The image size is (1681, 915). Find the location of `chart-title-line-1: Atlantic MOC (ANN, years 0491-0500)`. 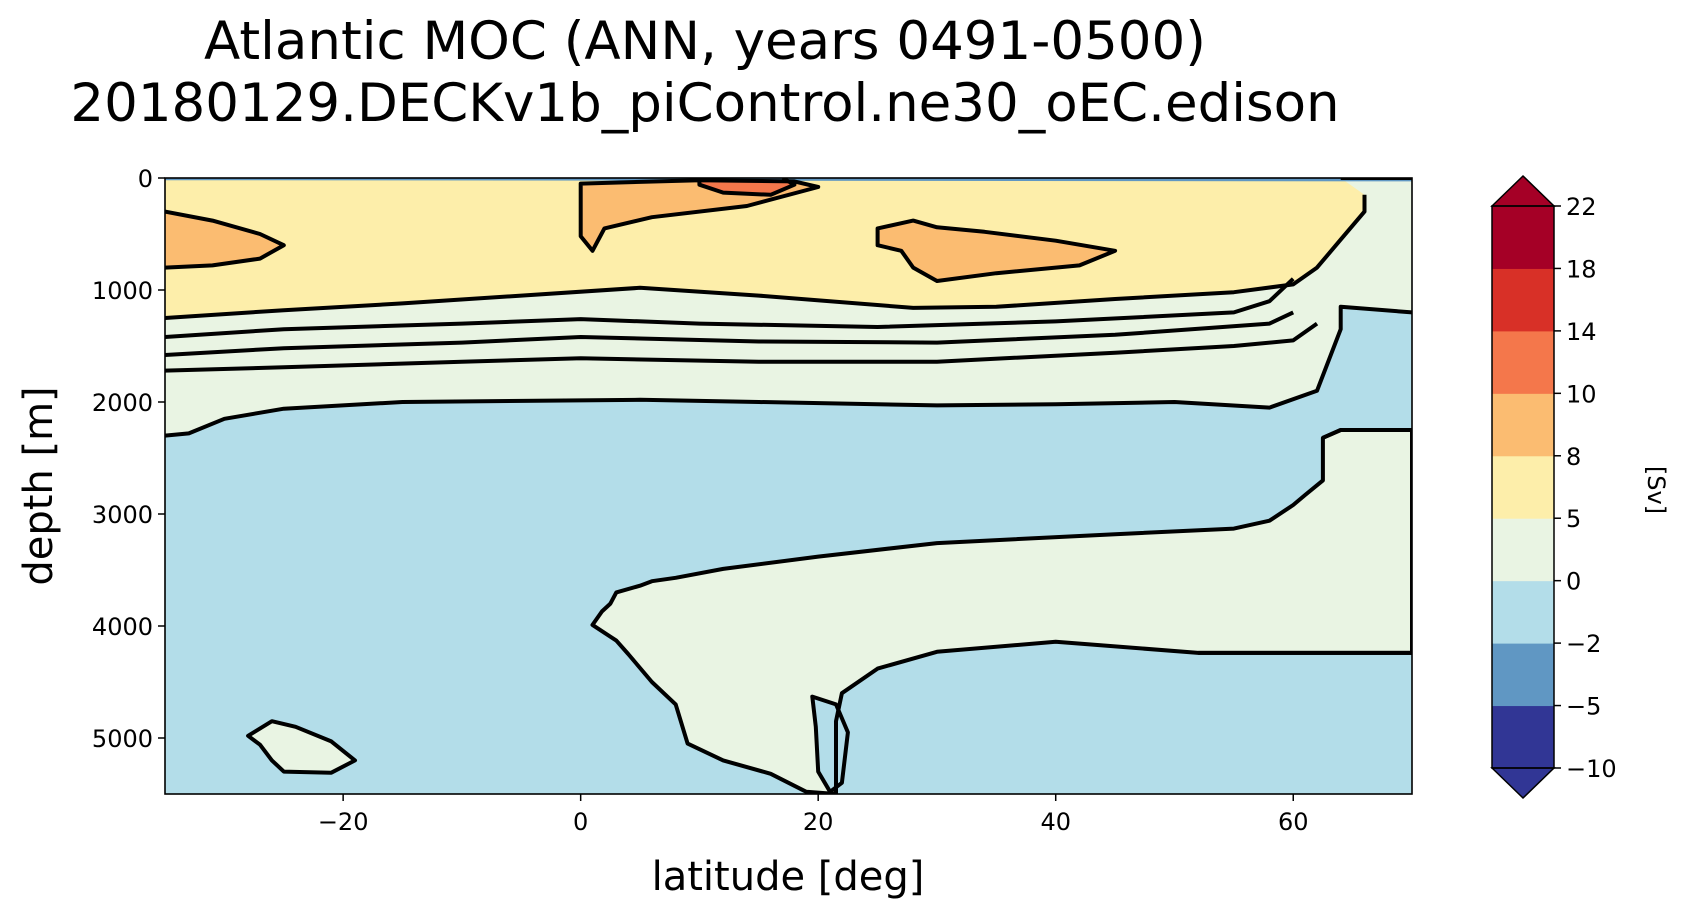

chart-title-line-1: Atlantic MOC (ANN, years 0491-0500) is located at coordinates (705, 41).